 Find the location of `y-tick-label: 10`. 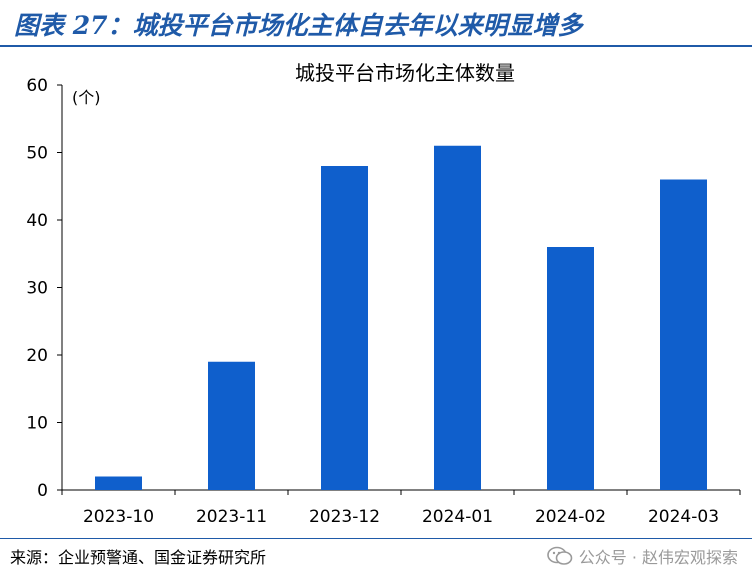

y-tick-label: 10 is located at coordinates (37, 424).